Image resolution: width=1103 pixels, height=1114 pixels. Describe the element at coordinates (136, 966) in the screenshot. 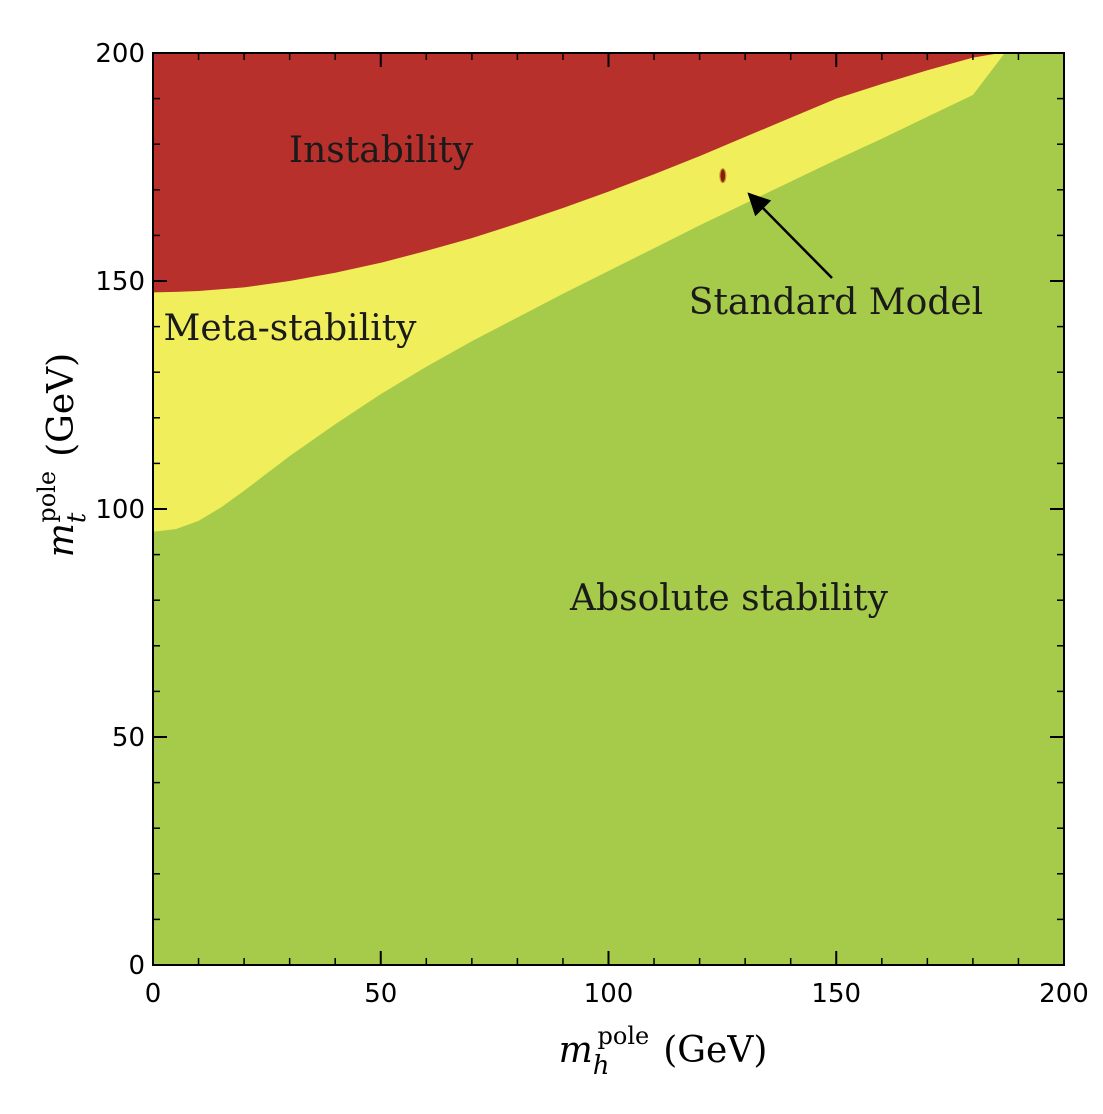

I see `y-tick-label: 0` at that location.